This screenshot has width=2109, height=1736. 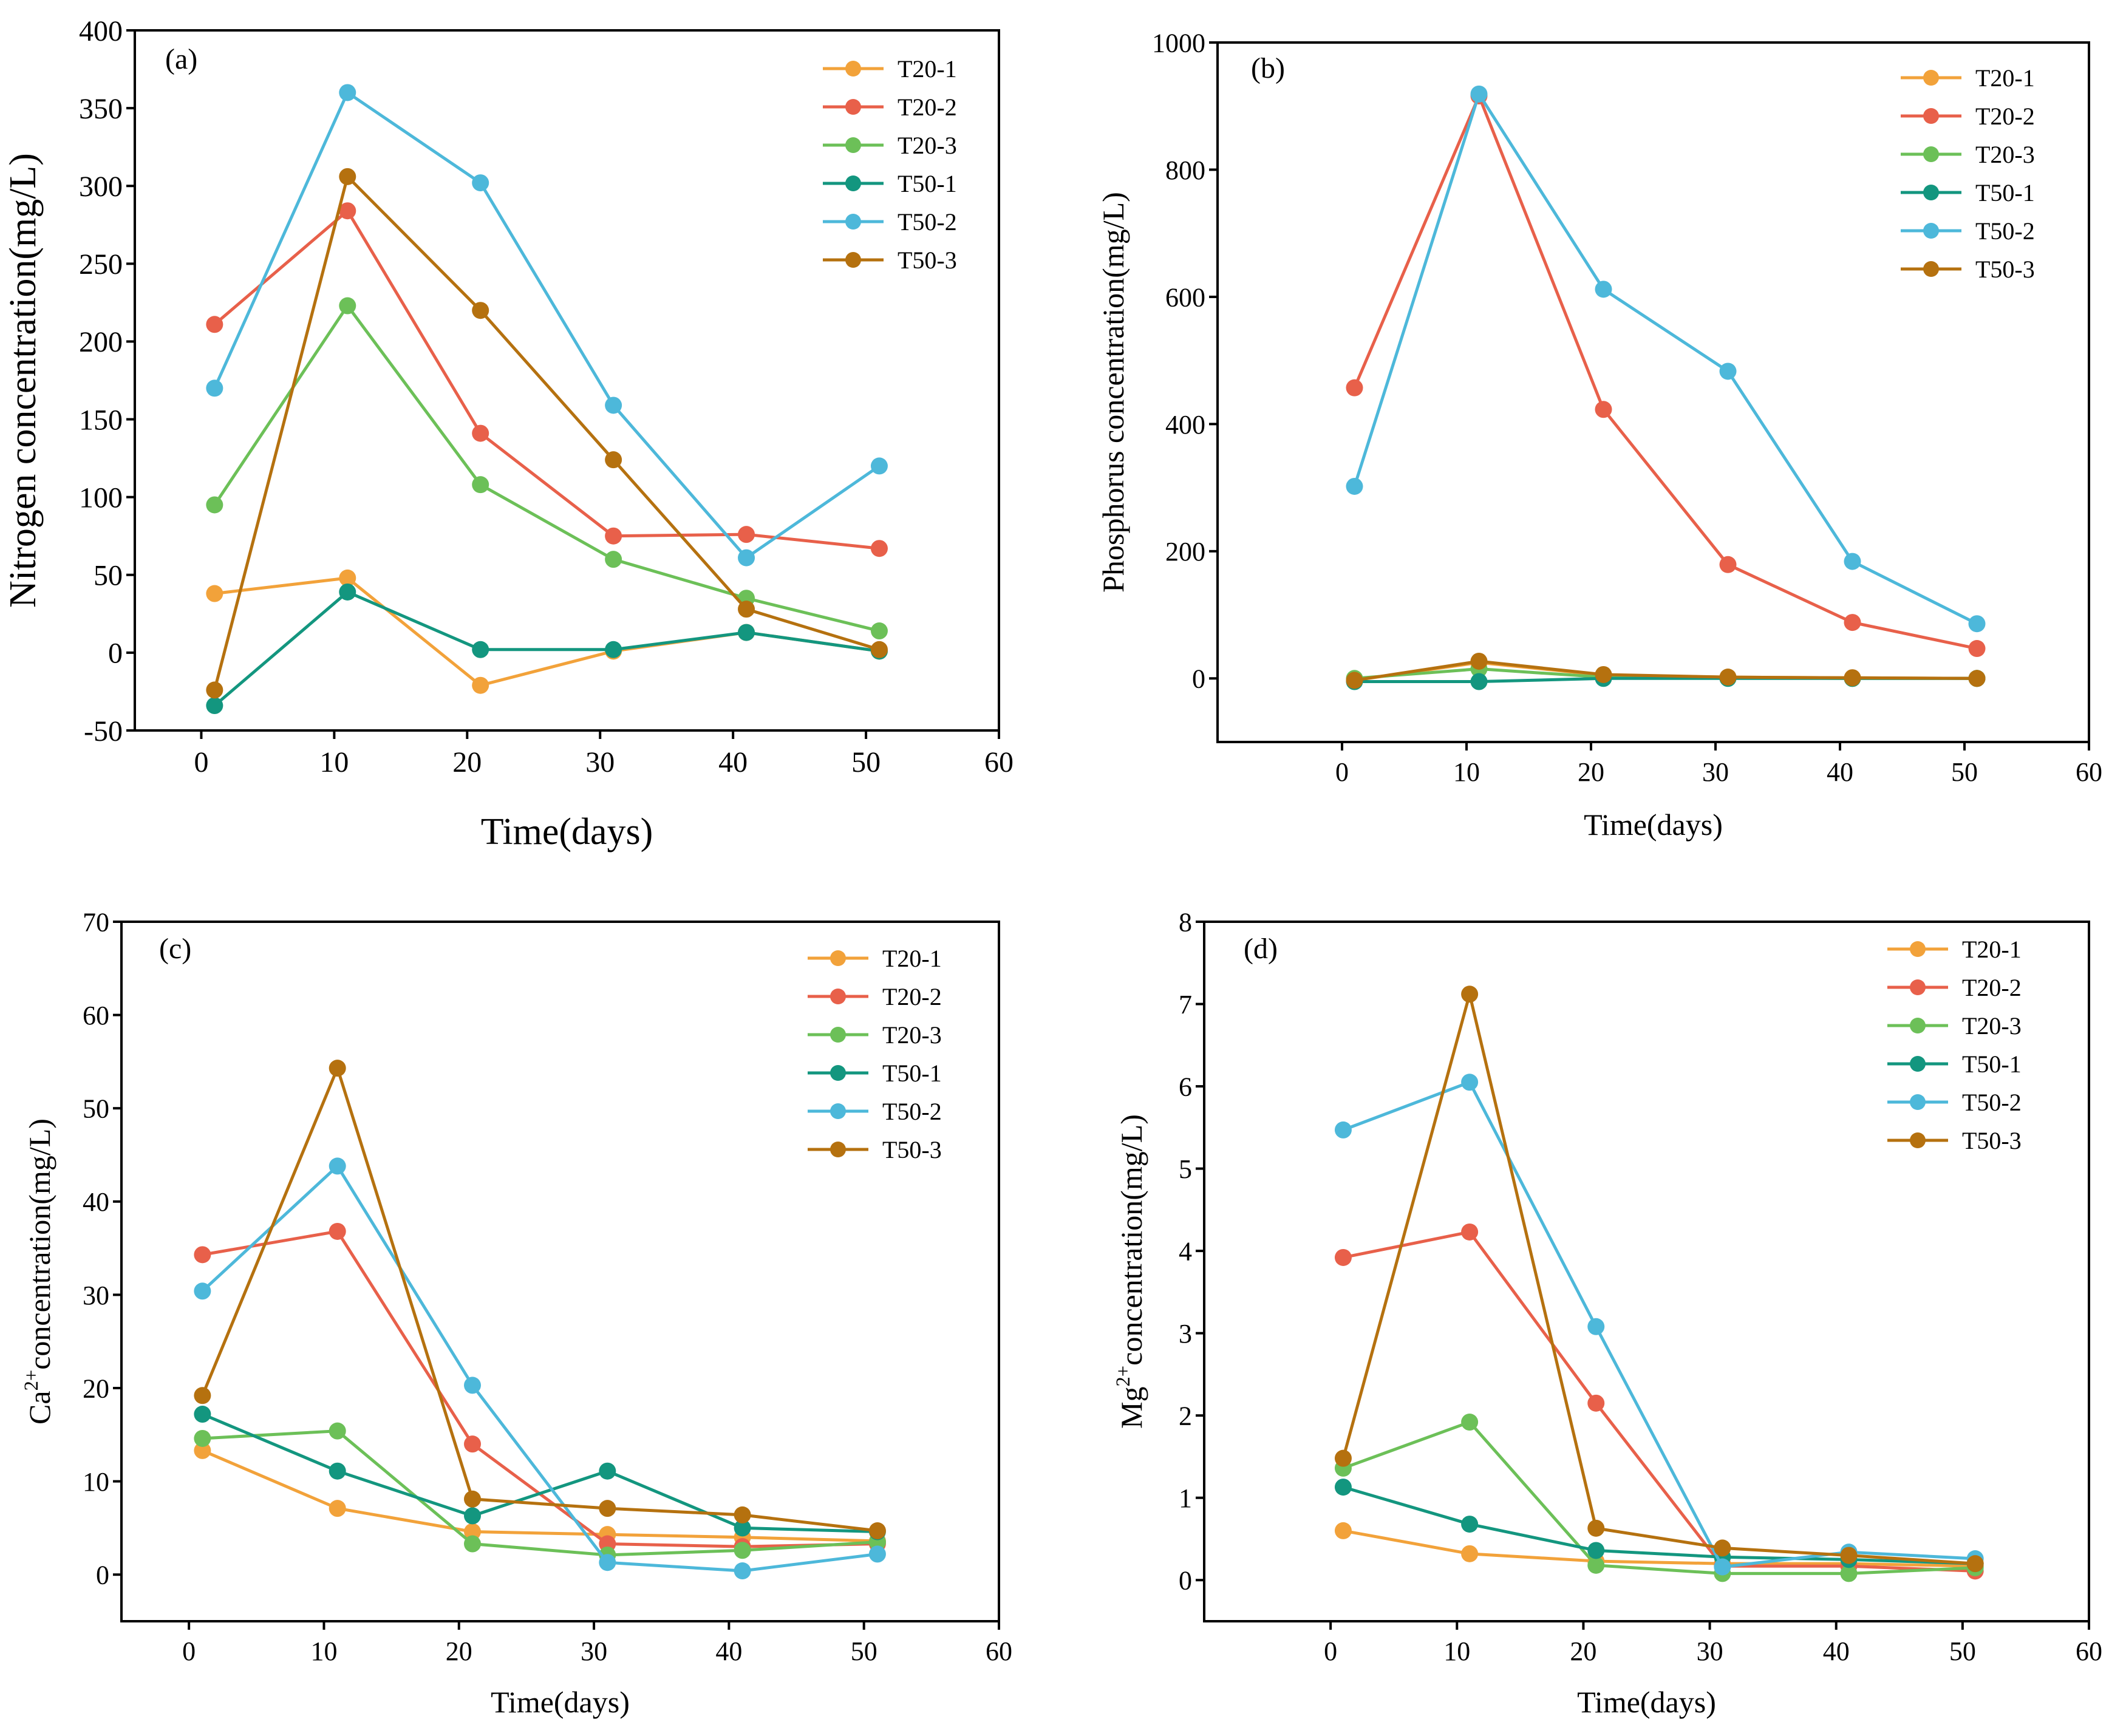 I want to click on legend: T20-1 T20-2 T20-3 T50-1 T50-2 T50-3, so click(x=1955, y=1045).